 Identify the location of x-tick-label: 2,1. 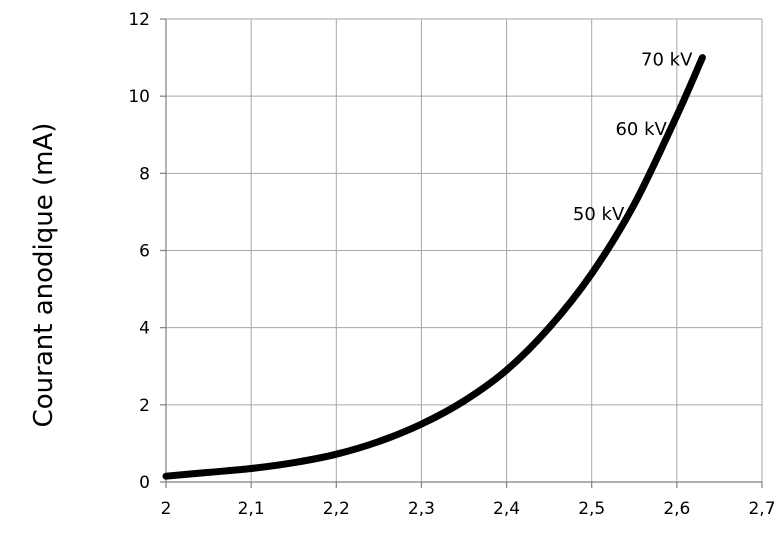
(251, 509).